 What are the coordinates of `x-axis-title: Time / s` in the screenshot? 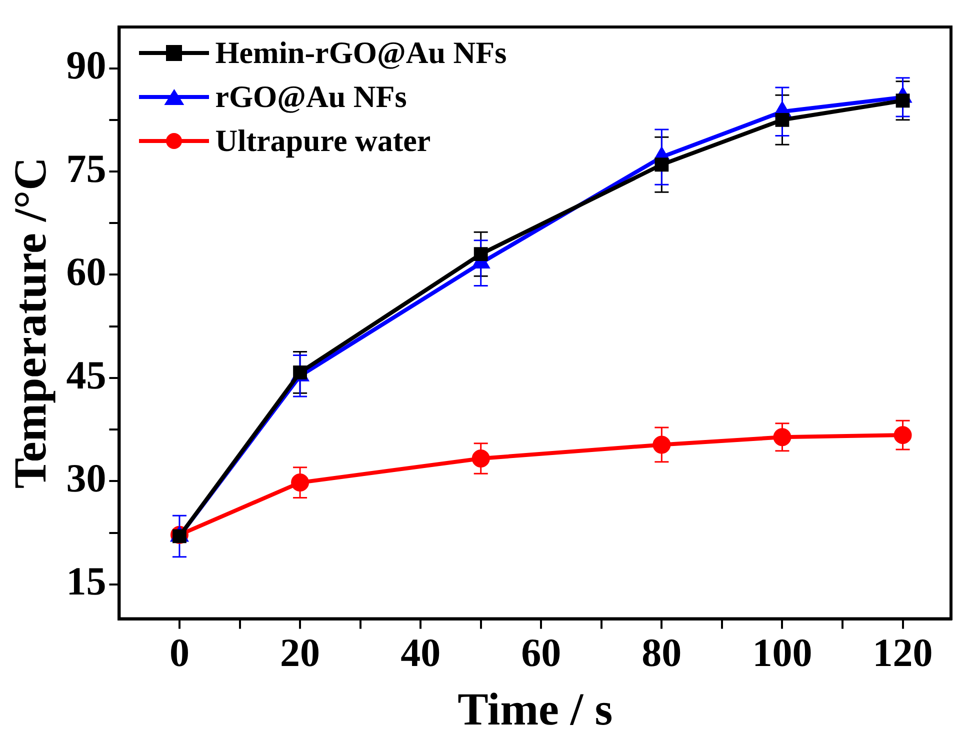 It's located at (535, 708).